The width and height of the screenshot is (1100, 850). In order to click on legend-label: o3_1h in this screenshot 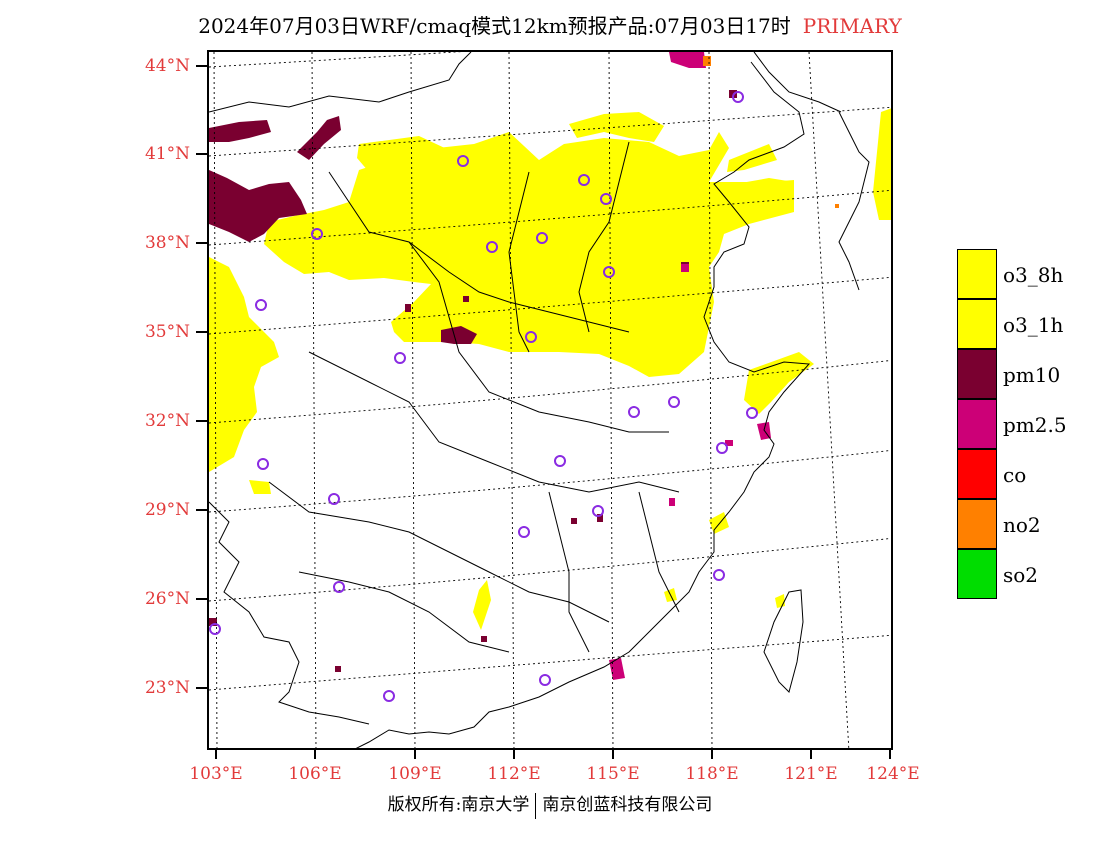, I will do `click(1033, 325)`.